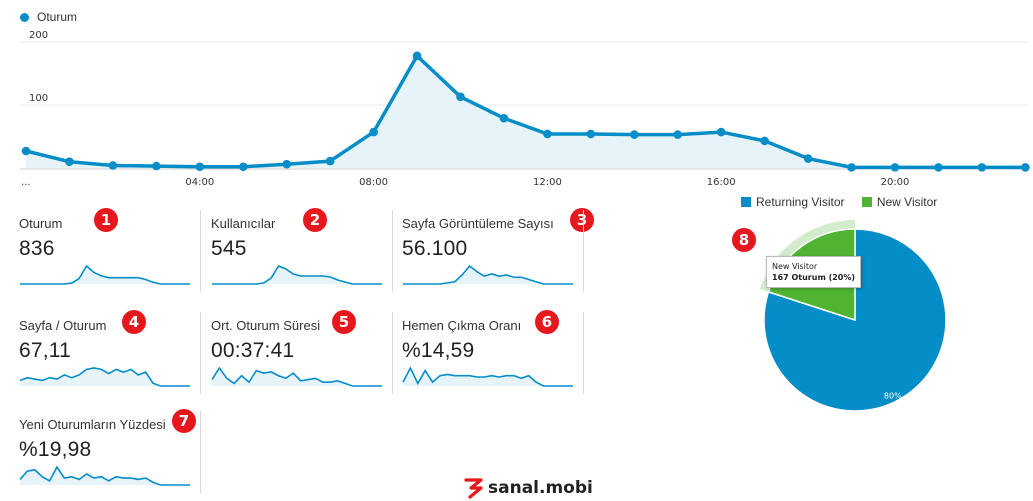 The image size is (1033, 501). Describe the element at coordinates (721, 182) in the screenshot. I see `x-tick-label: 16:00` at that location.